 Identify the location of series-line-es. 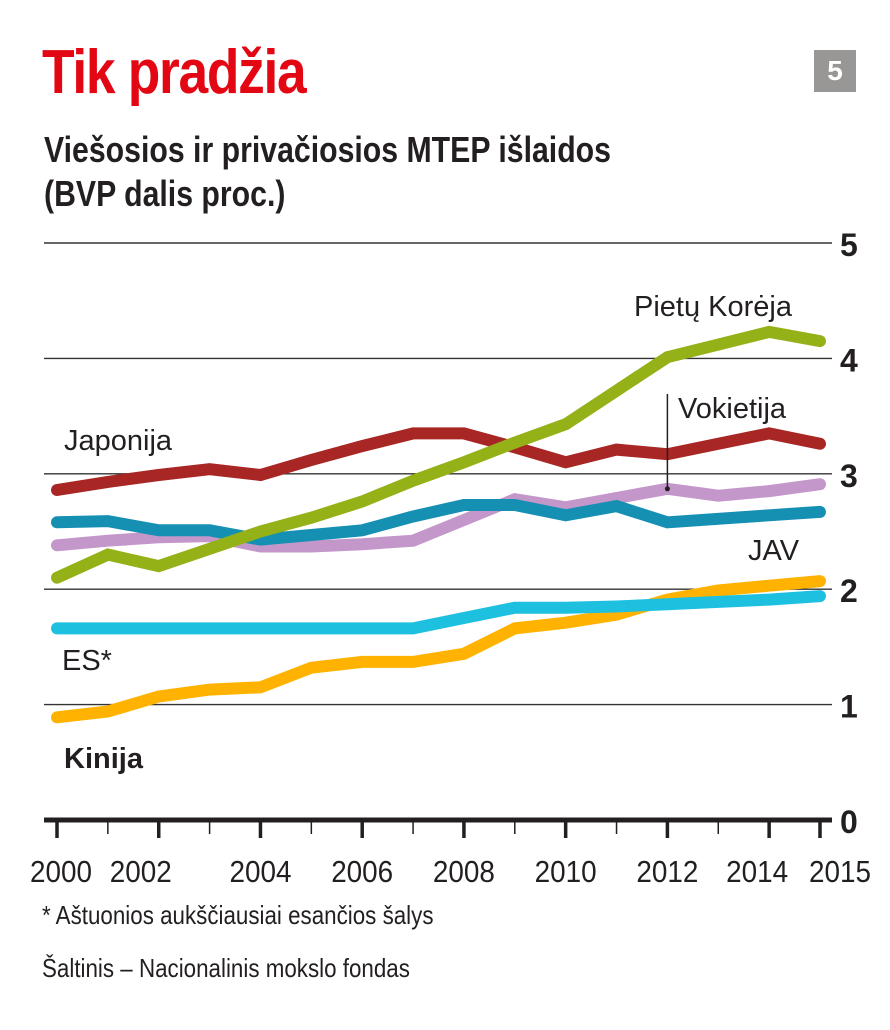
(438, 612).